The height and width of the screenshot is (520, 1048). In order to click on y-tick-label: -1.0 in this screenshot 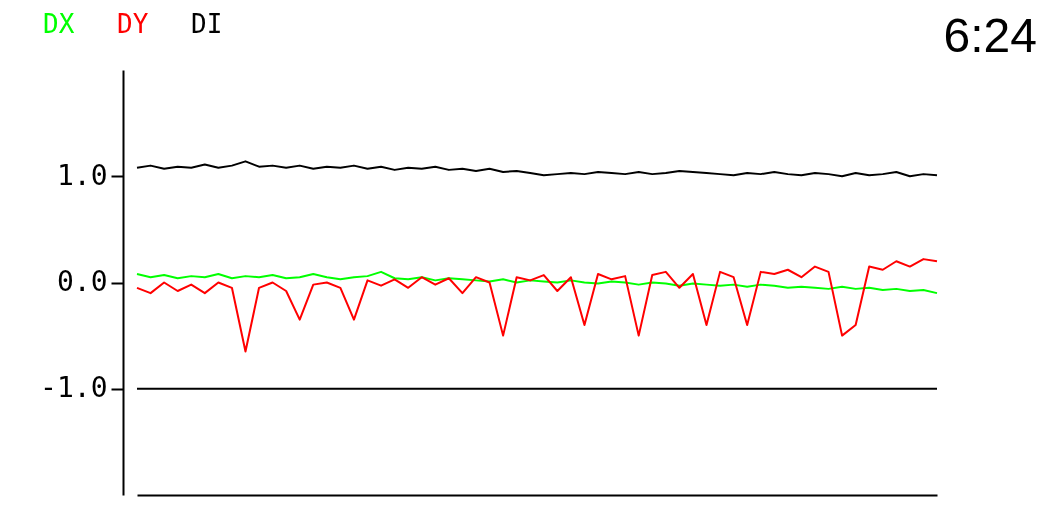, I will do `click(74, 388)`.